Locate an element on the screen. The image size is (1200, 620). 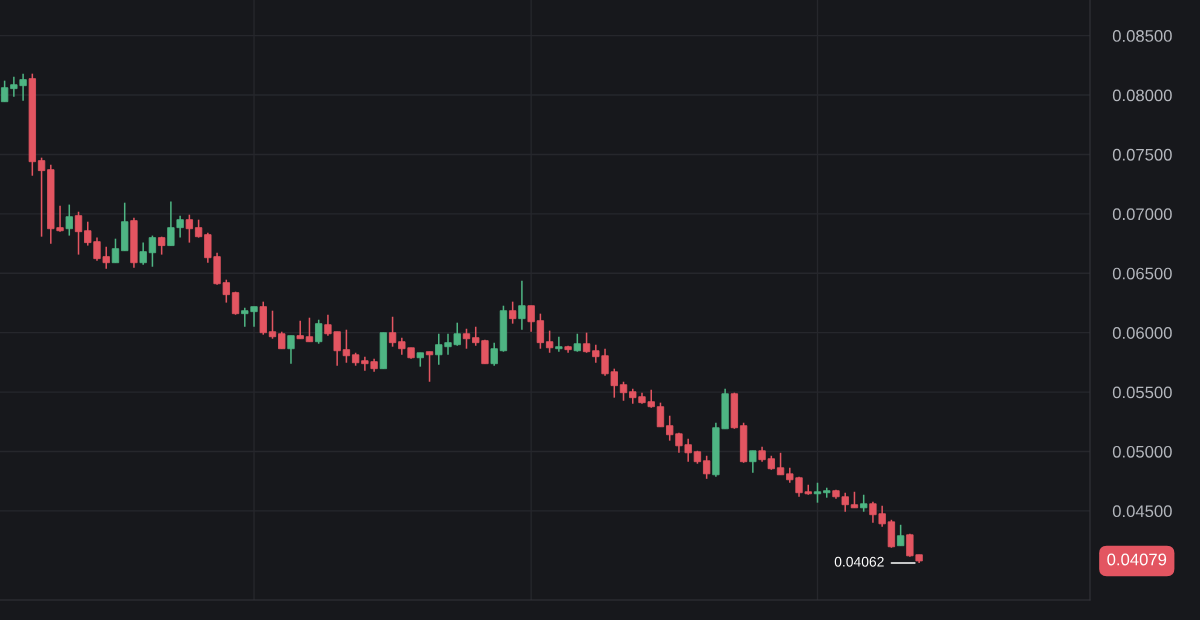
y-tick-label: 0.05500 is located at coordinates (1142, 392).